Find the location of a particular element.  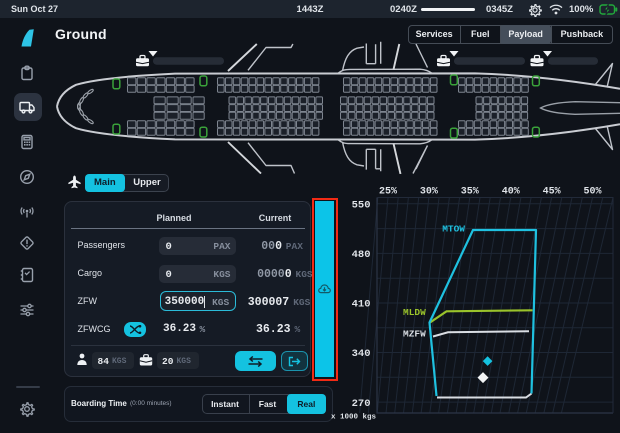

svg-text: 45% is located at coordinates (552, 192).